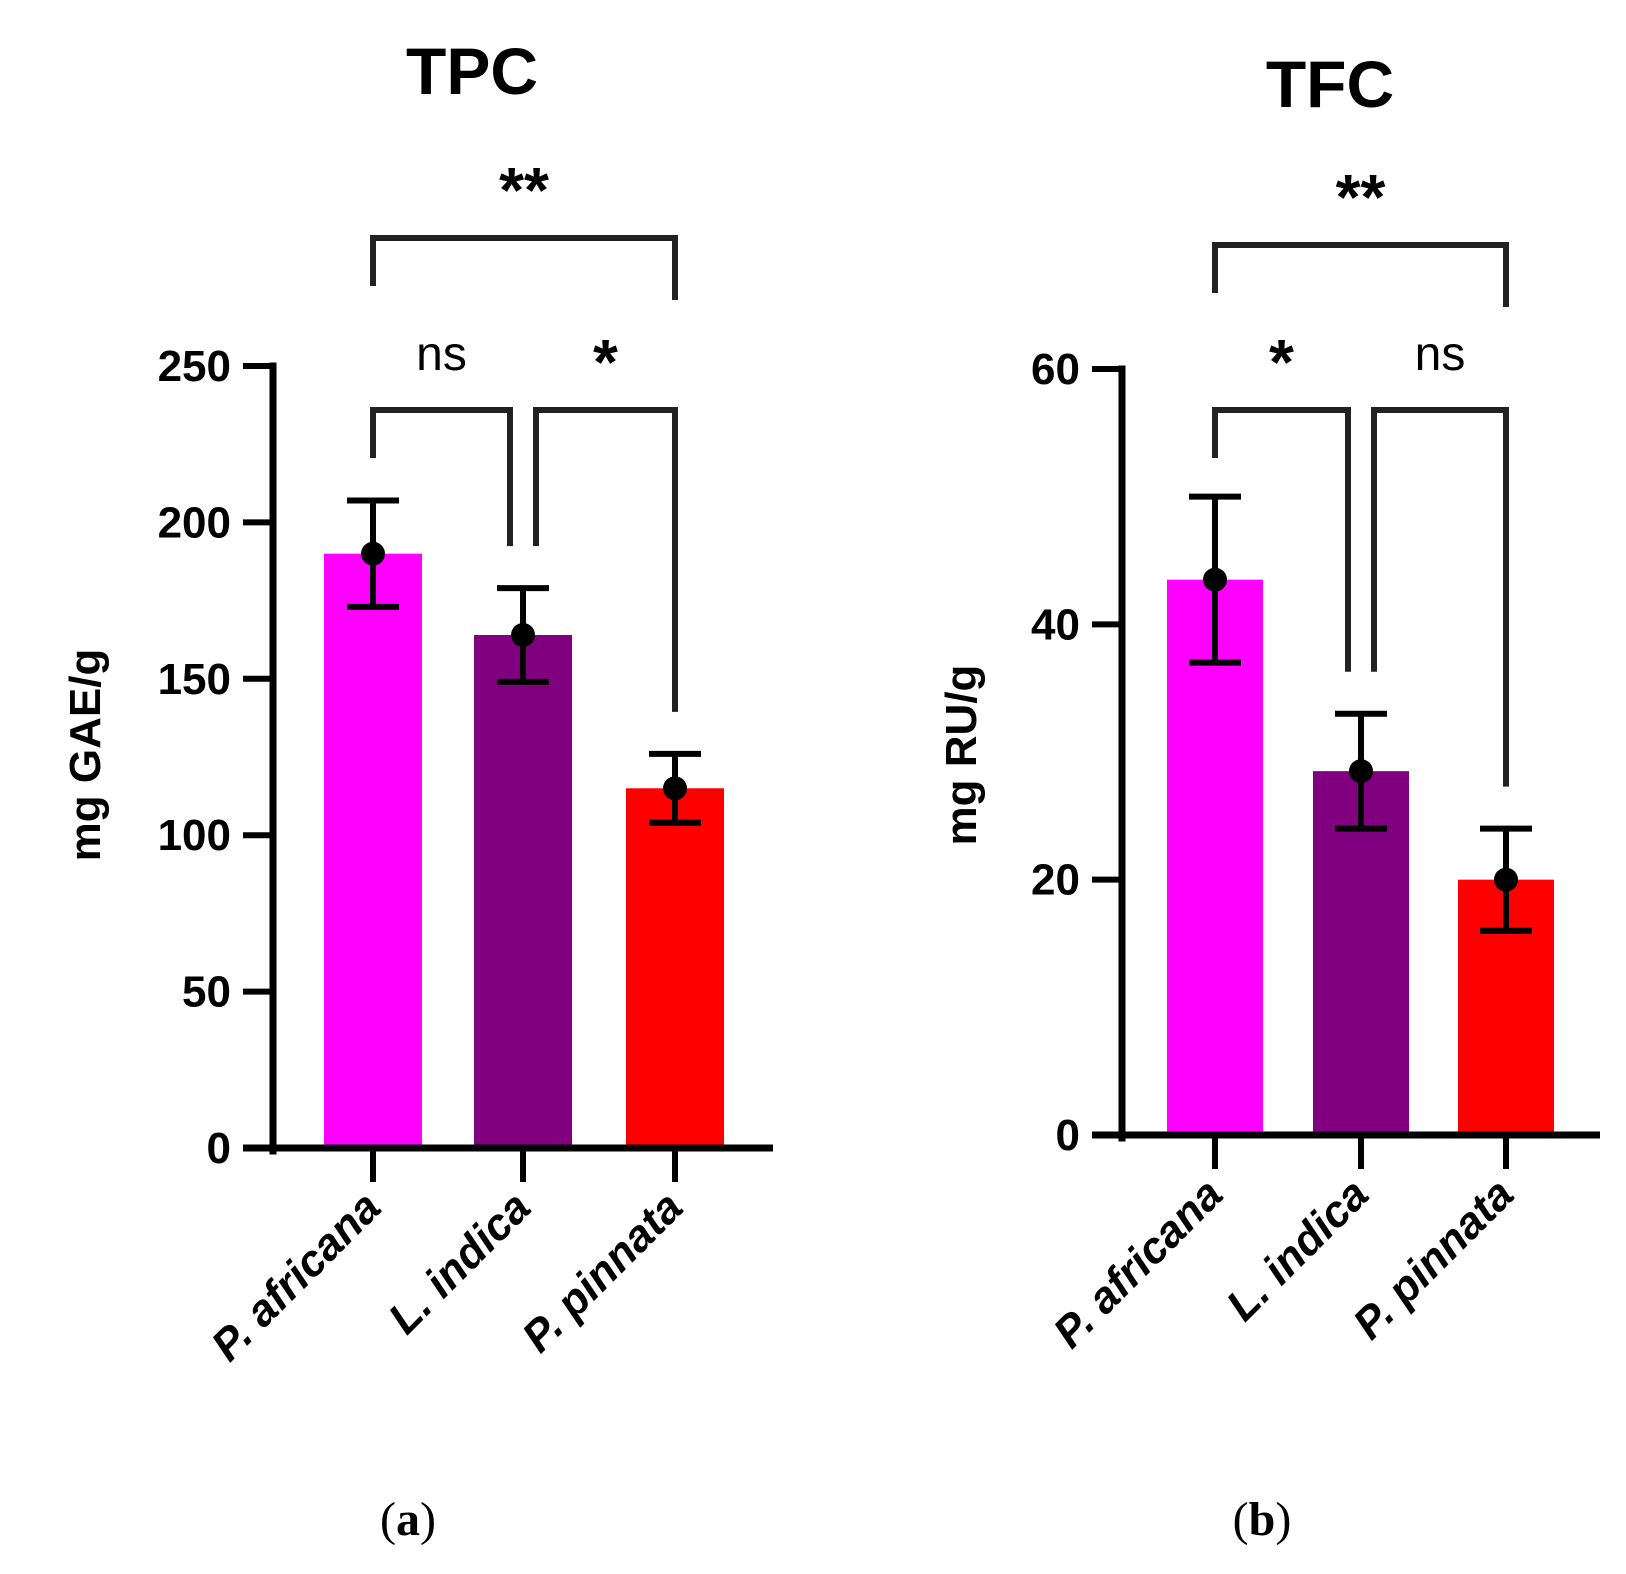  I want to click on y-tick-label: 200, so click(194, 522).